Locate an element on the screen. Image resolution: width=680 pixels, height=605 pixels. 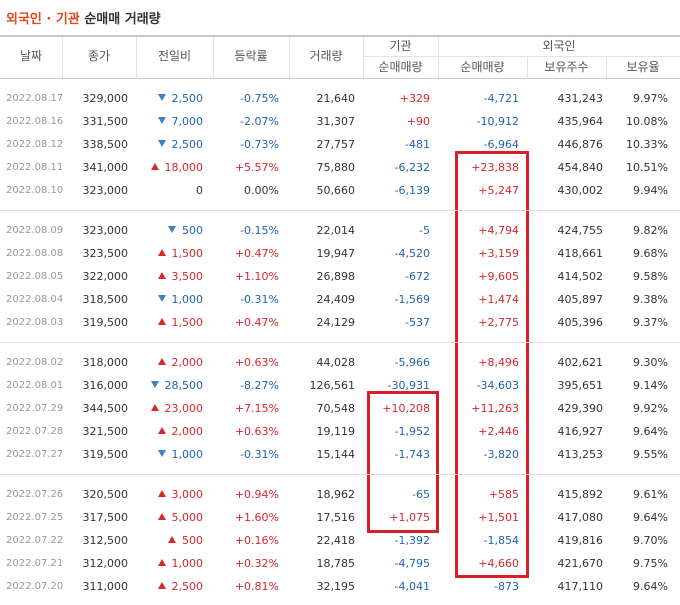
change-cell: 1,000 is located at coordinates (180, 454).